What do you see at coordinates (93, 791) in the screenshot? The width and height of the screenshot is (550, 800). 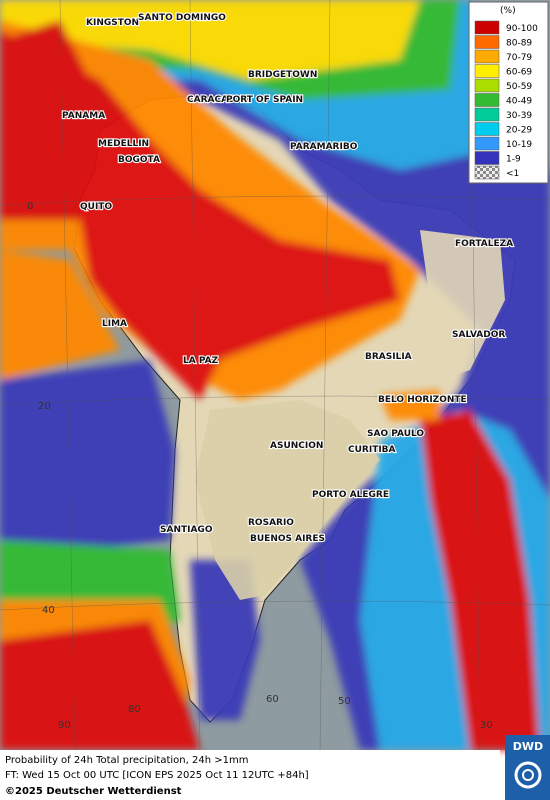 I see `footer-copyright: ©2025 Deutscher Wetterdienst` at bounding box center [93, 791].